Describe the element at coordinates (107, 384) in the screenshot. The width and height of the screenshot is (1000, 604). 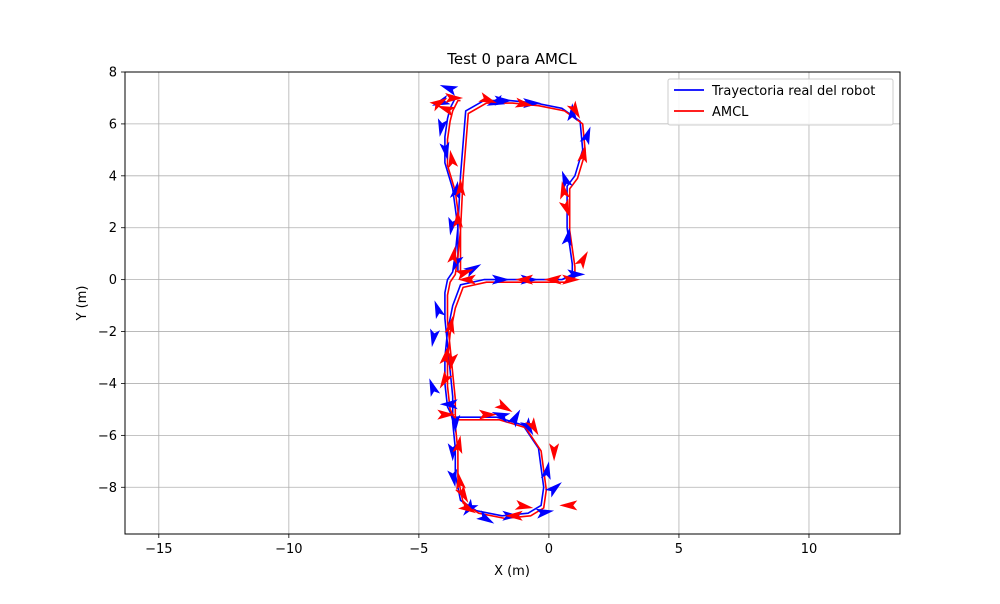
I see `y-tick-label: −4` at that location.